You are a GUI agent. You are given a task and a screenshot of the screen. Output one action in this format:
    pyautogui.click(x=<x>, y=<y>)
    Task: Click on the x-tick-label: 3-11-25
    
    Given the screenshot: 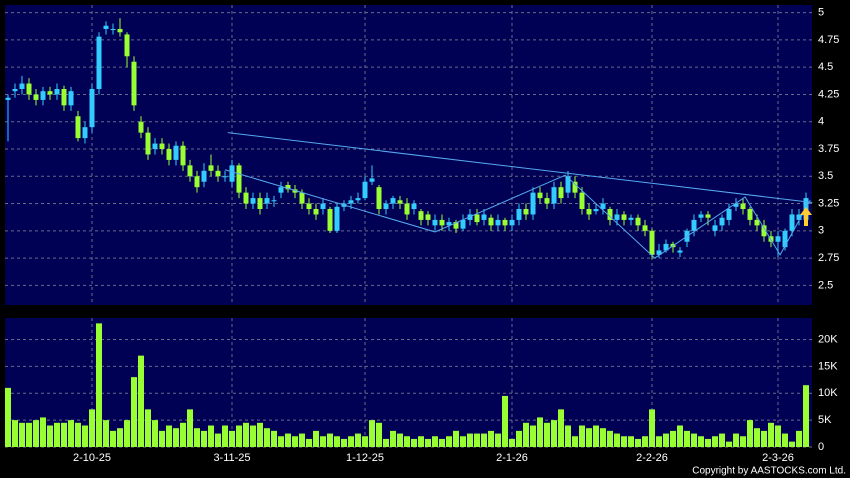 What is the action you would take?
    pyautogui.click(x=231, y=458)
    